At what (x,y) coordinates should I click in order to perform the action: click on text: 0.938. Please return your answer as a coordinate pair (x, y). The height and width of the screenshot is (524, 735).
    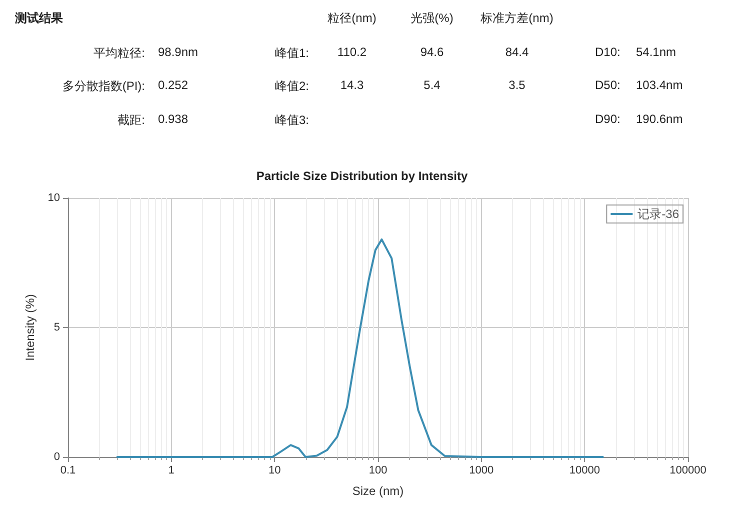
    Looking at the image, I should click on (173, 119).